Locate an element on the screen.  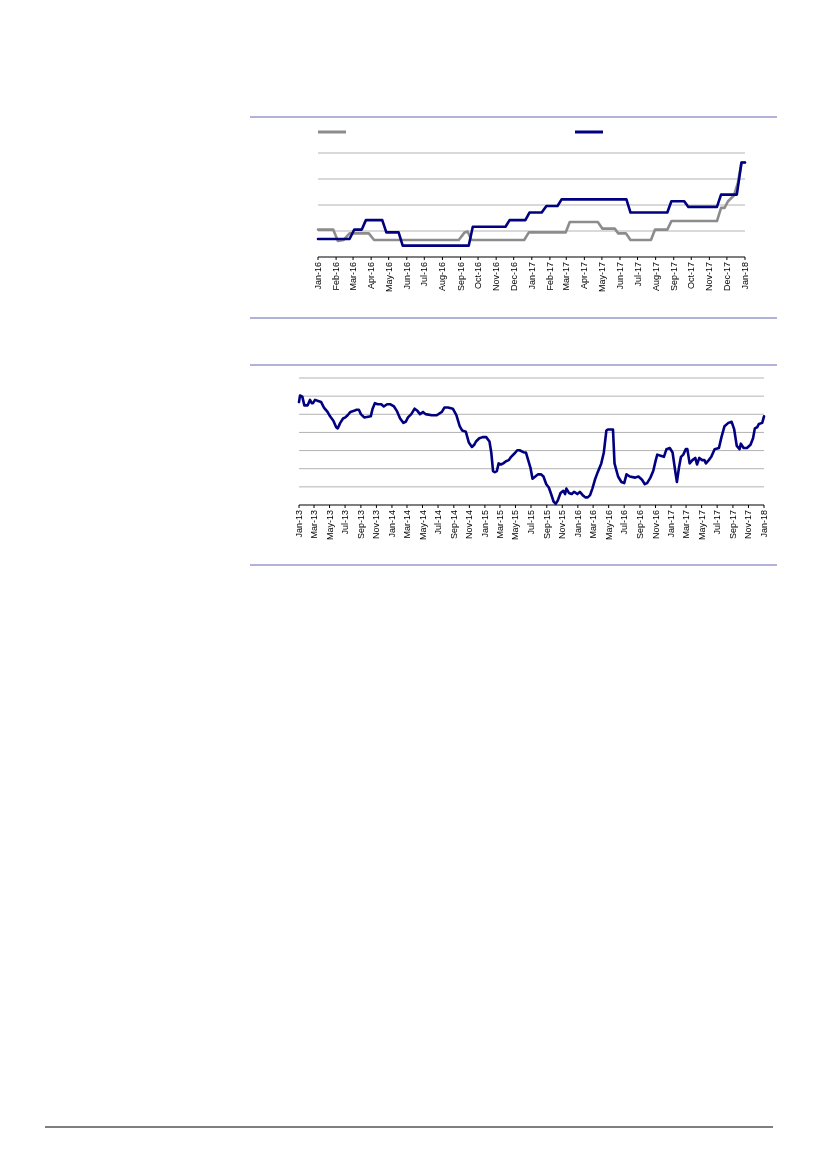
x-tick-label: May-15 is located at coordinates (515, 525).